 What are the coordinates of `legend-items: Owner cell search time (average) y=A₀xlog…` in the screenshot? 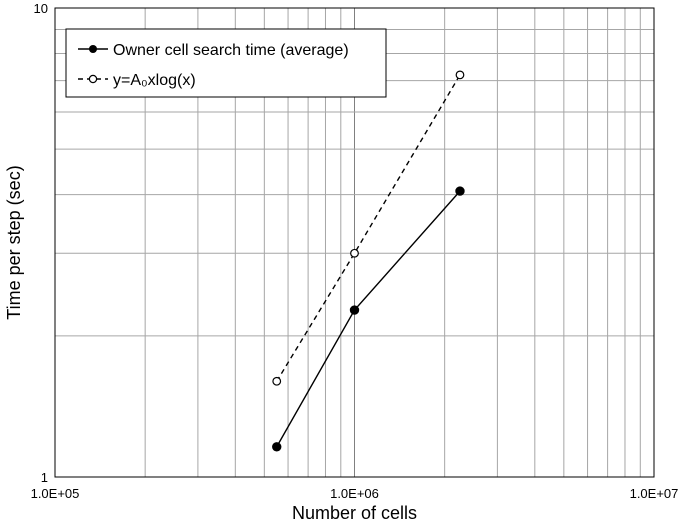 It's located at (213, 65).